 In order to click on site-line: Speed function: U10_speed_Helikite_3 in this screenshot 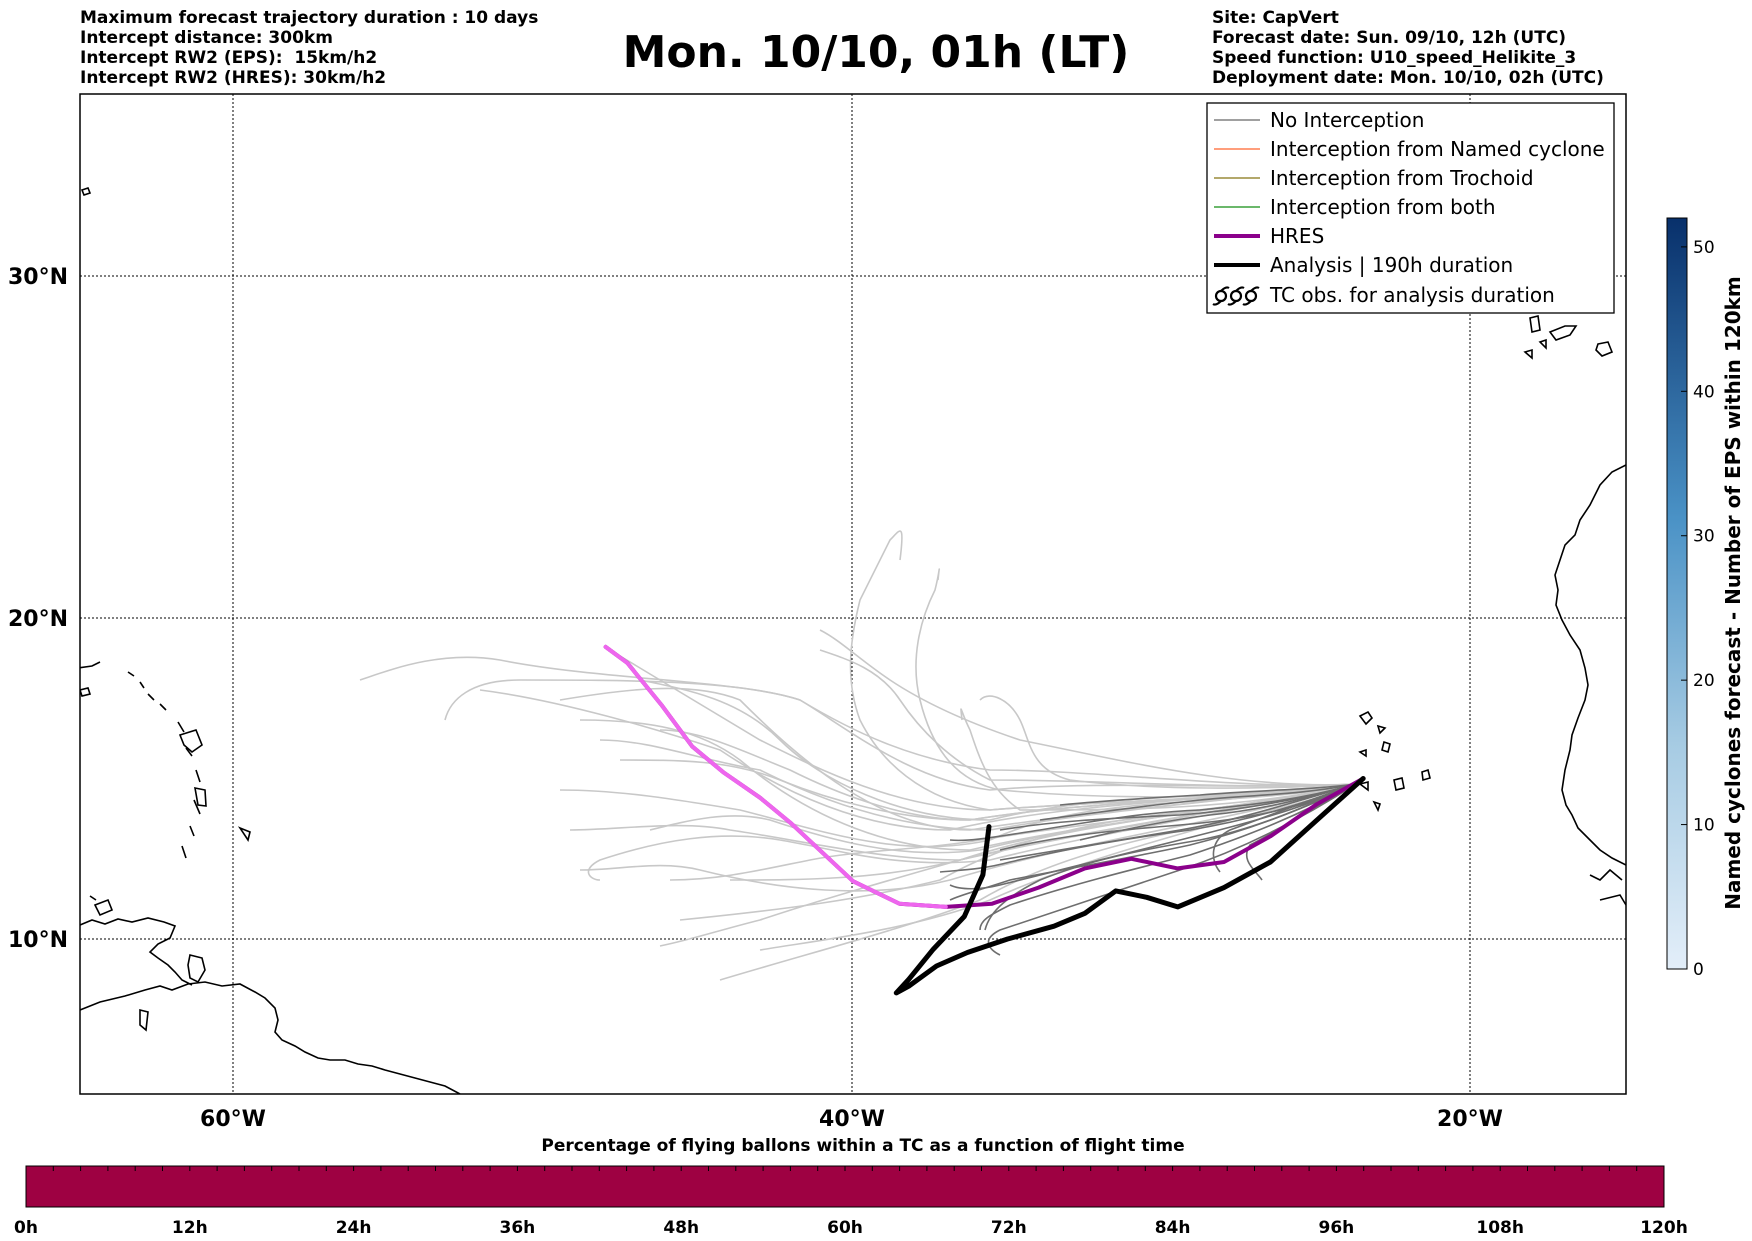, I will do `click(1394, 58)`.